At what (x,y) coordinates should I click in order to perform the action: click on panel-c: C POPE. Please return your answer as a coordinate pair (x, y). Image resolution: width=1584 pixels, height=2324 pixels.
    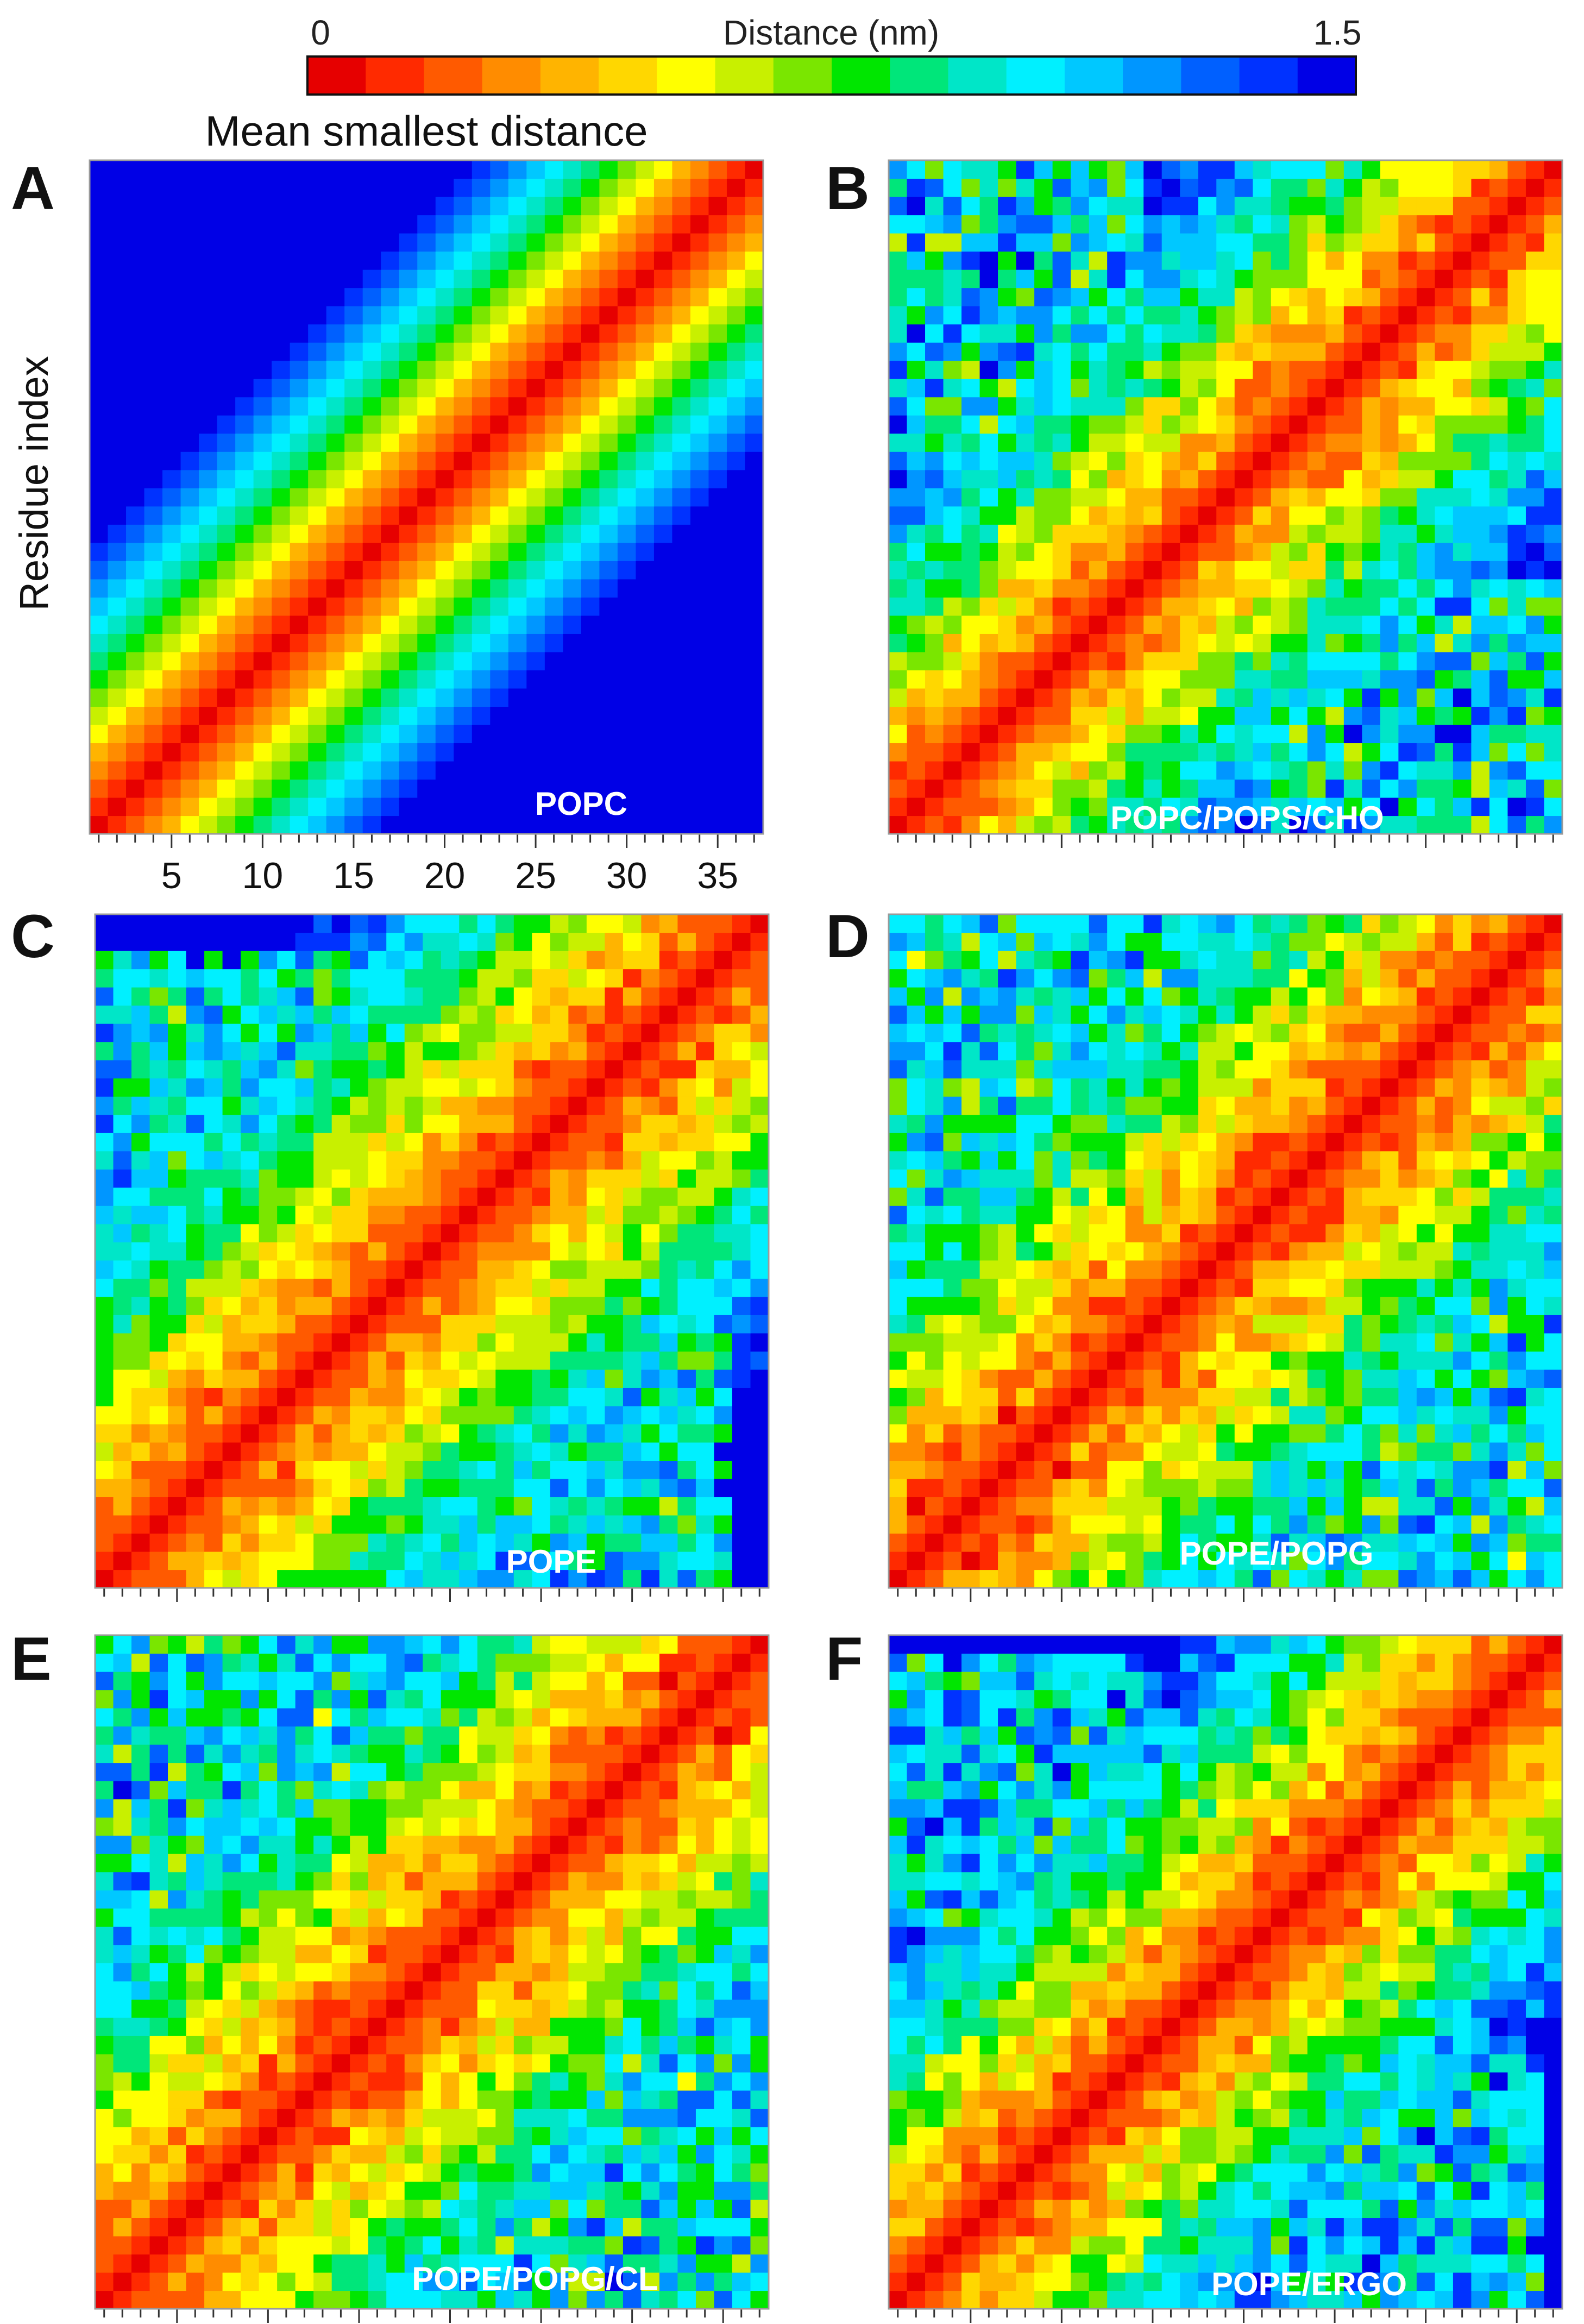
    Looking at the image, I should click on (390, 1252).